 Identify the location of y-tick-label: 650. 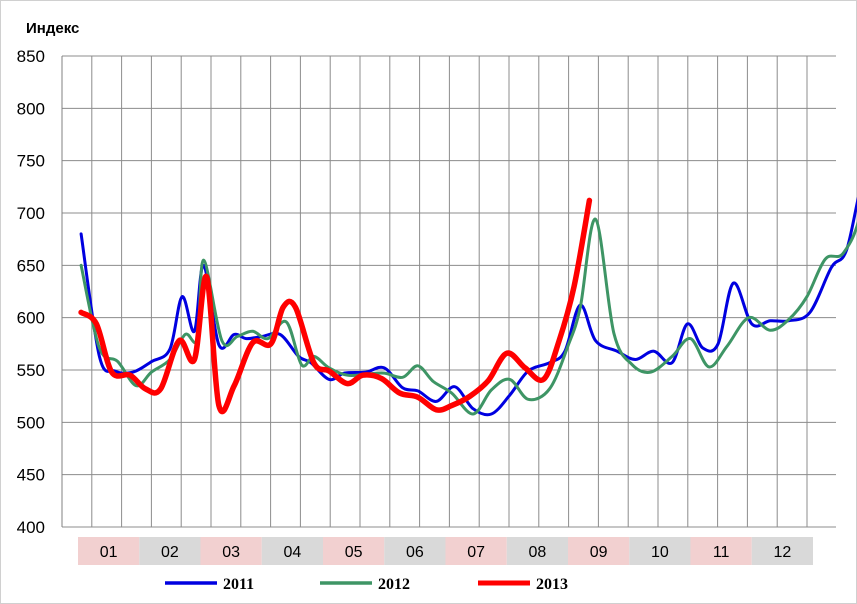
(31, 265).